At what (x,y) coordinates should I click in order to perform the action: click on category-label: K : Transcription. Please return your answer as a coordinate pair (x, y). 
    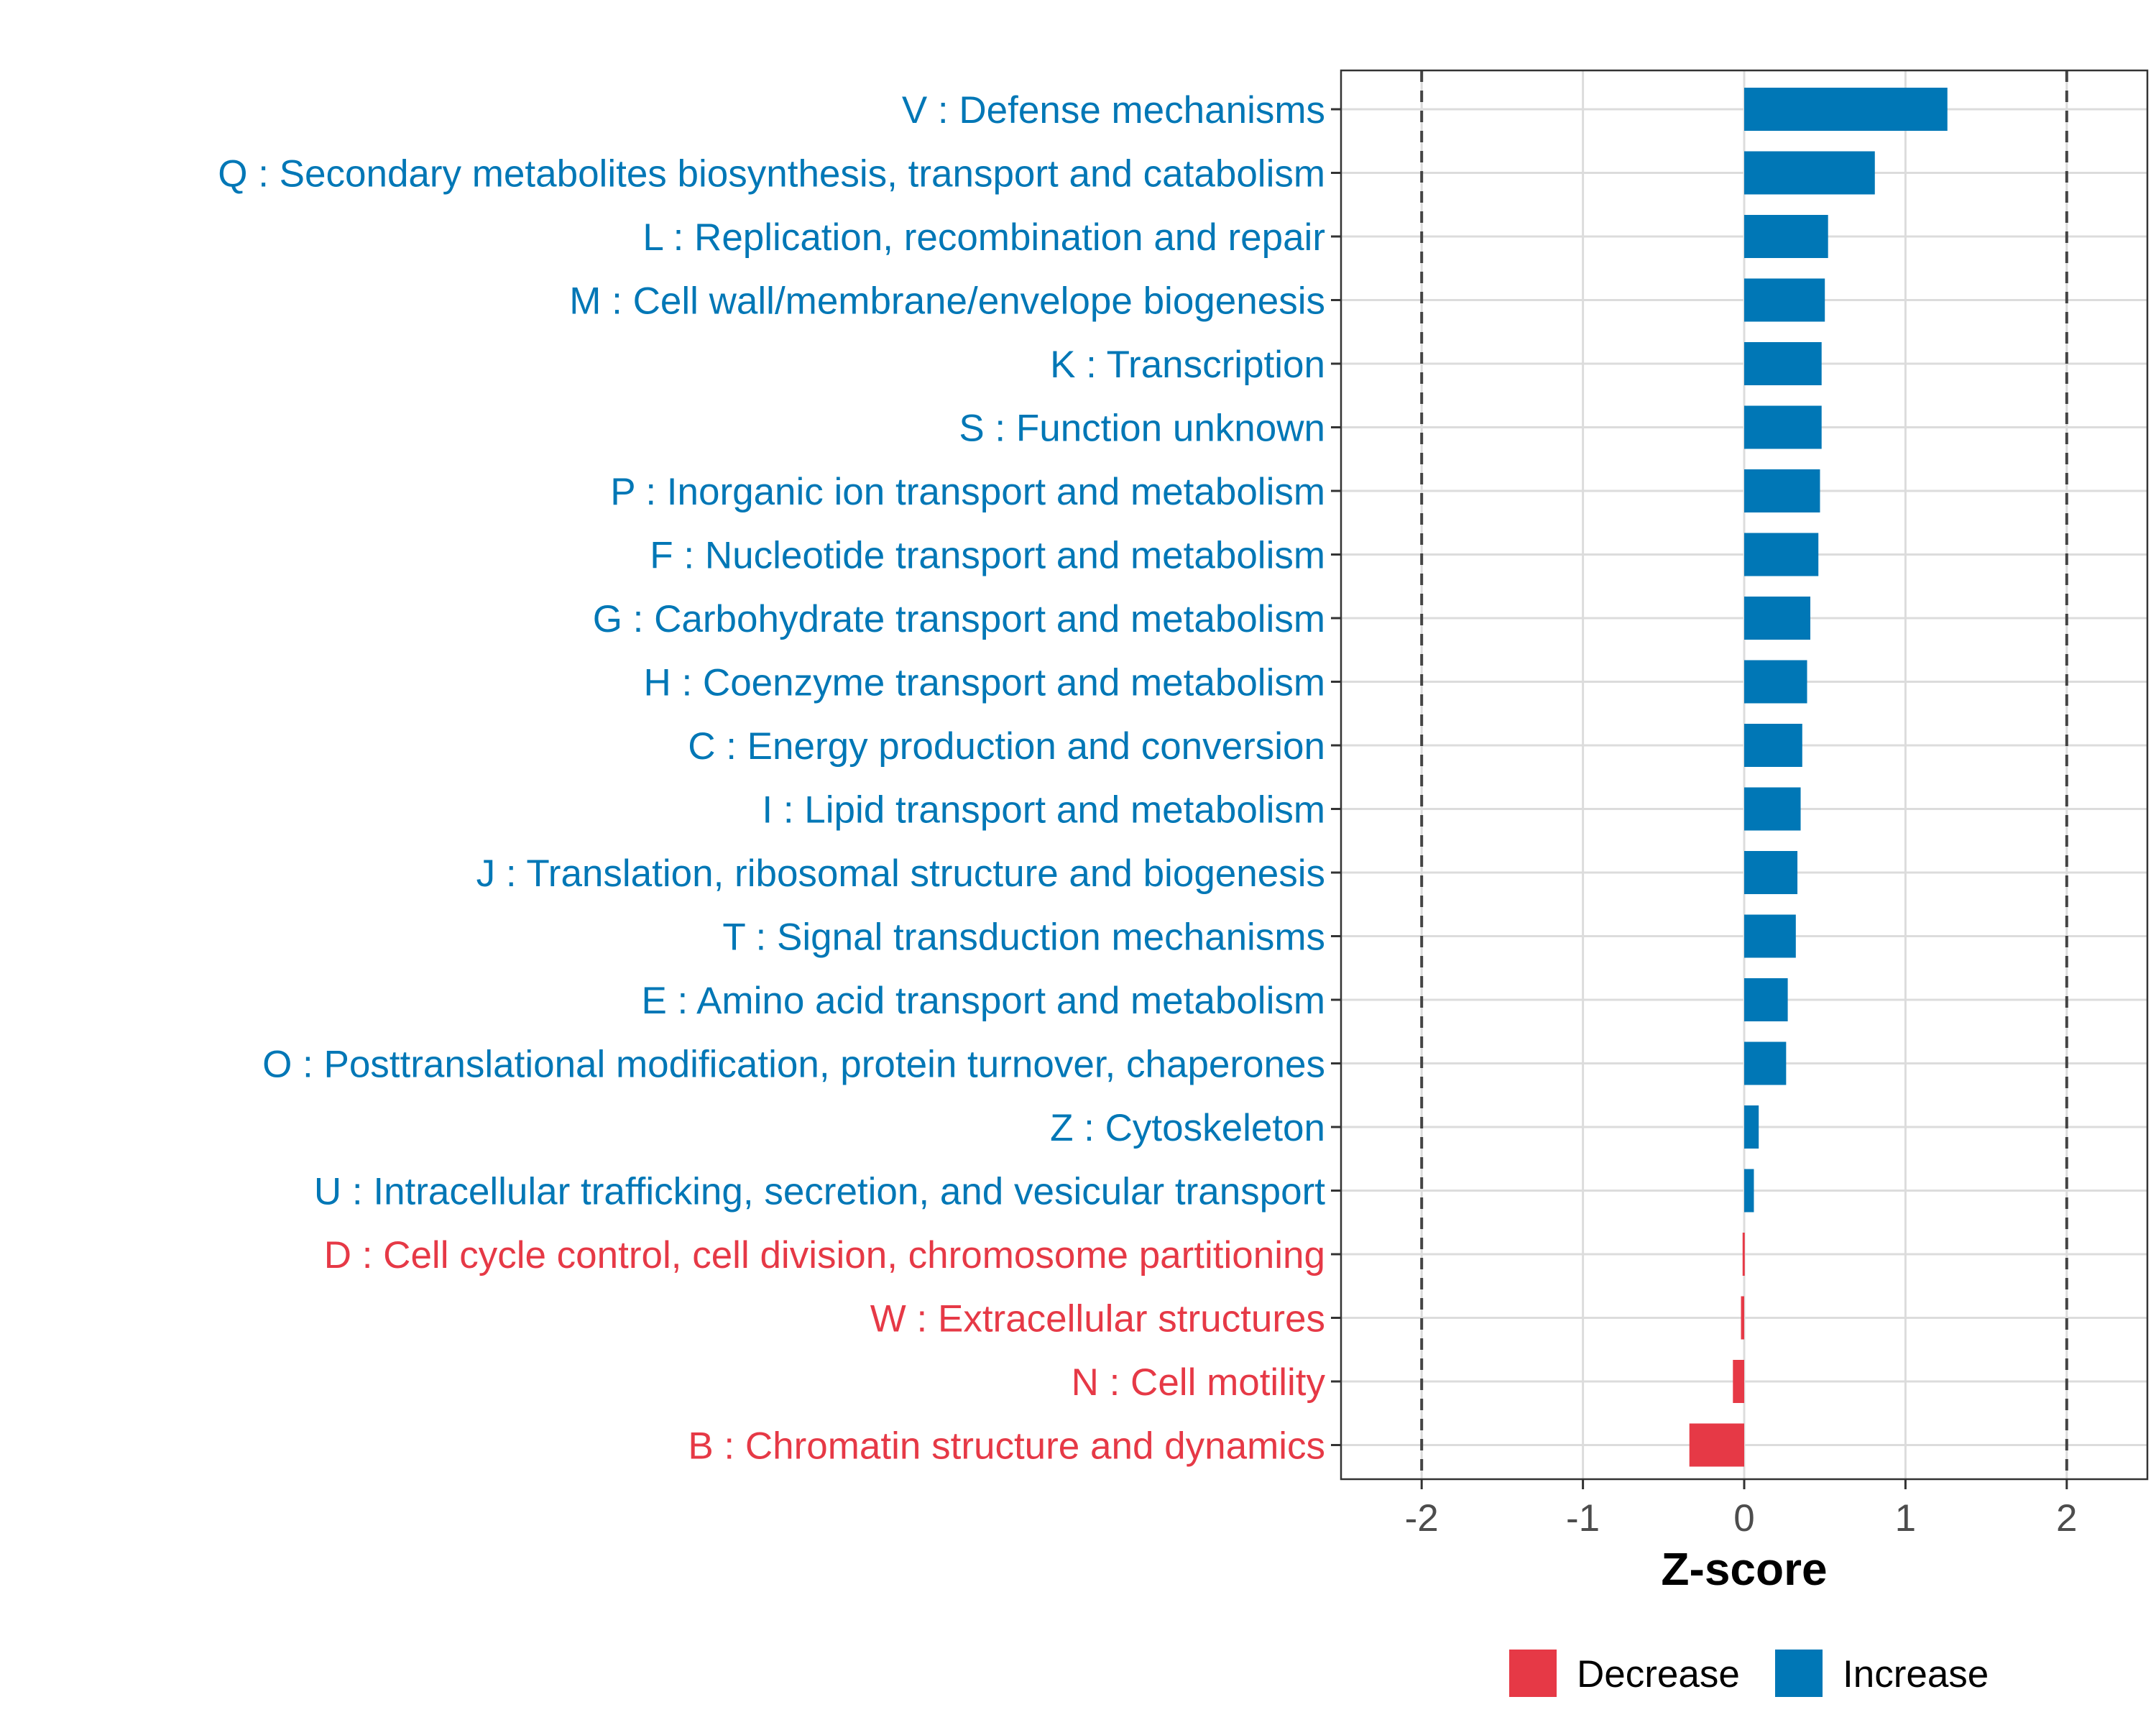
    Looking at the image, I should click on (1187, 365).